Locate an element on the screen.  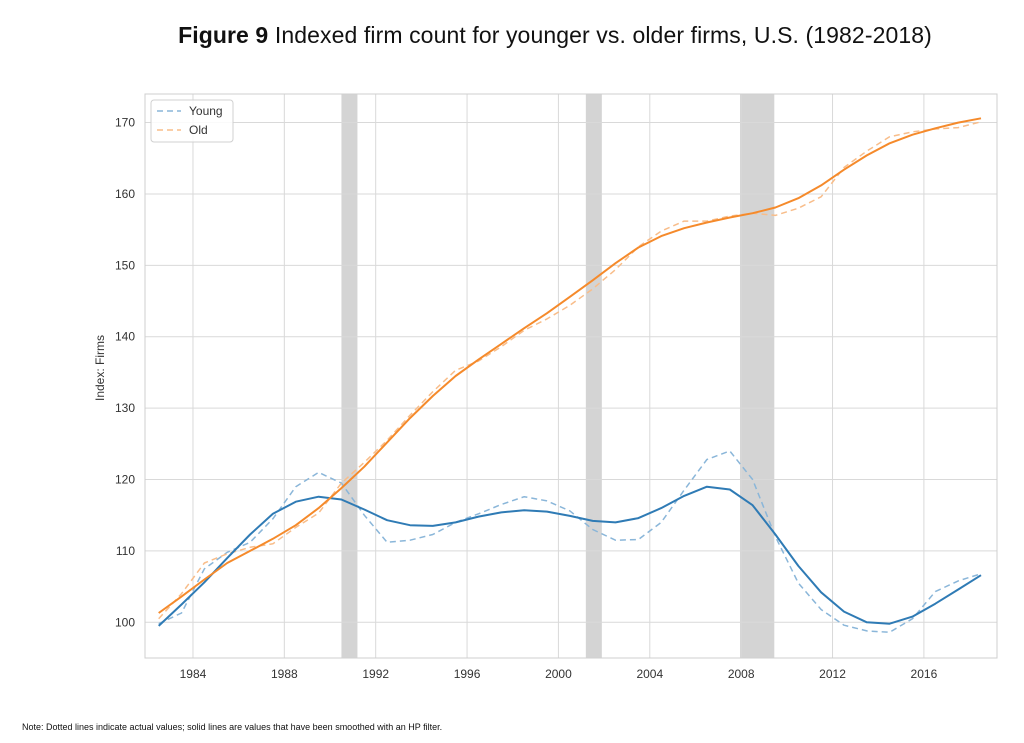
legend: Young Old is located at coordinates (192, 121).